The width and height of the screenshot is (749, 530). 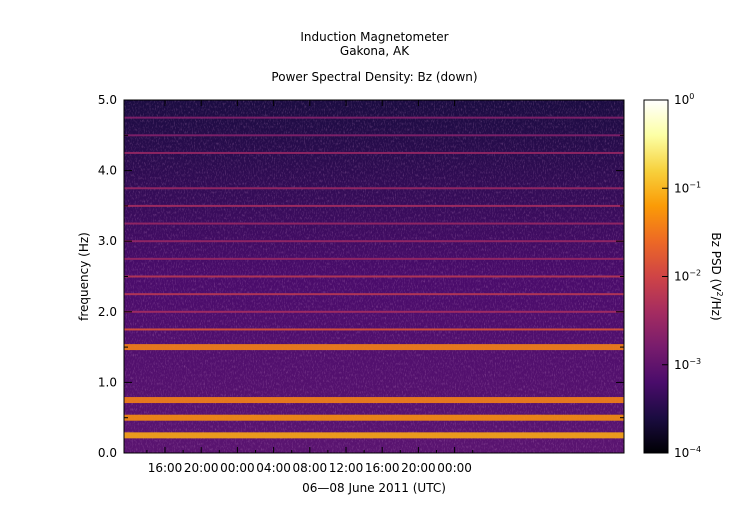 I want to click on y-tick-label: 2.0, so click(x=107, y=312).